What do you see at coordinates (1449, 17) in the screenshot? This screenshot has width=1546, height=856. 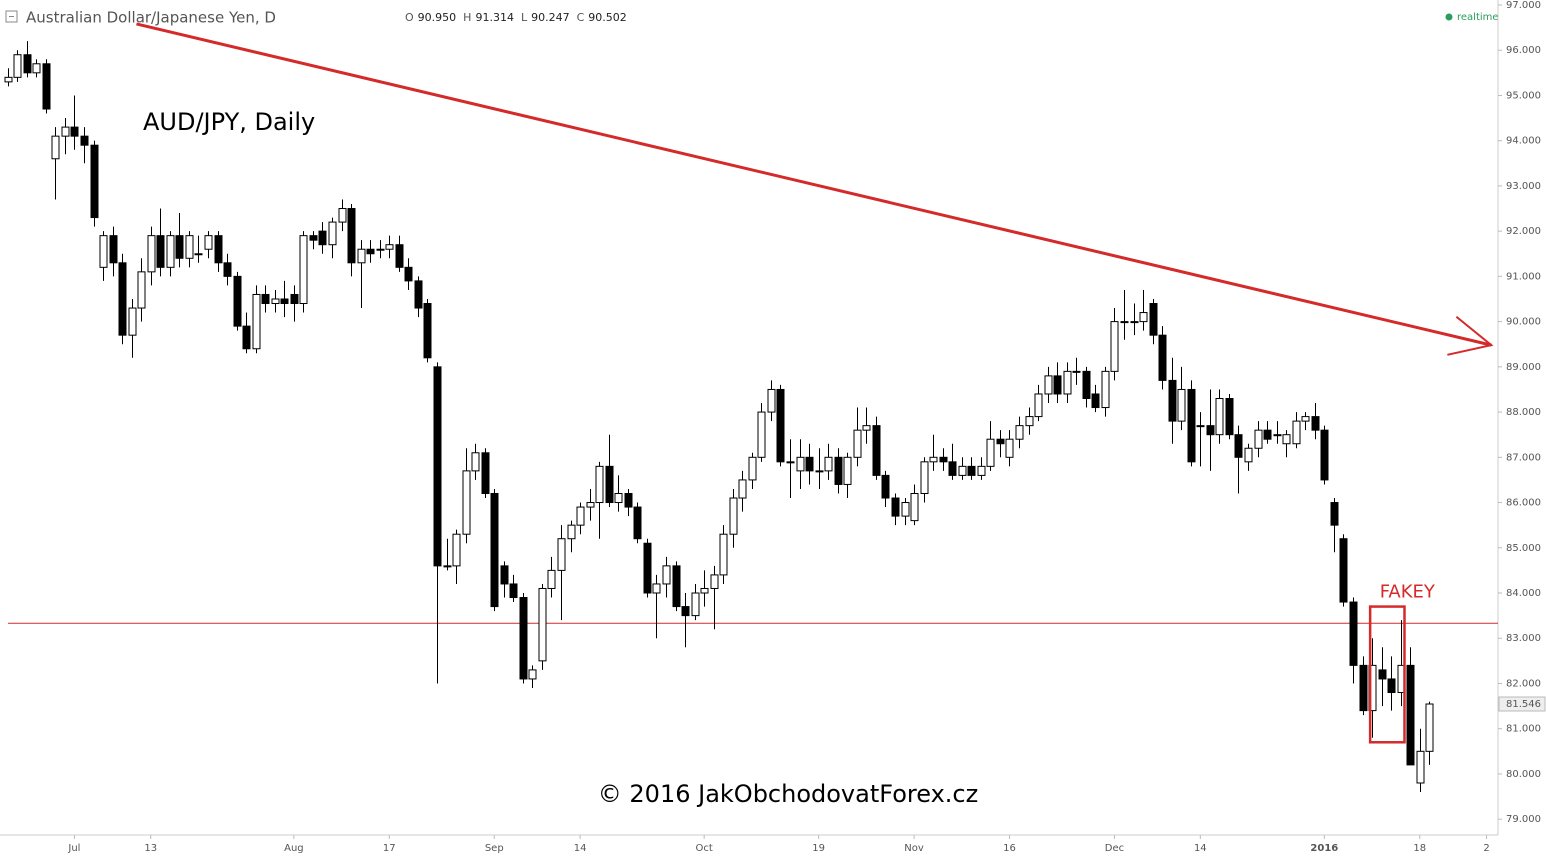 I see `realtime-dot` at bounding box center [1449, 17].